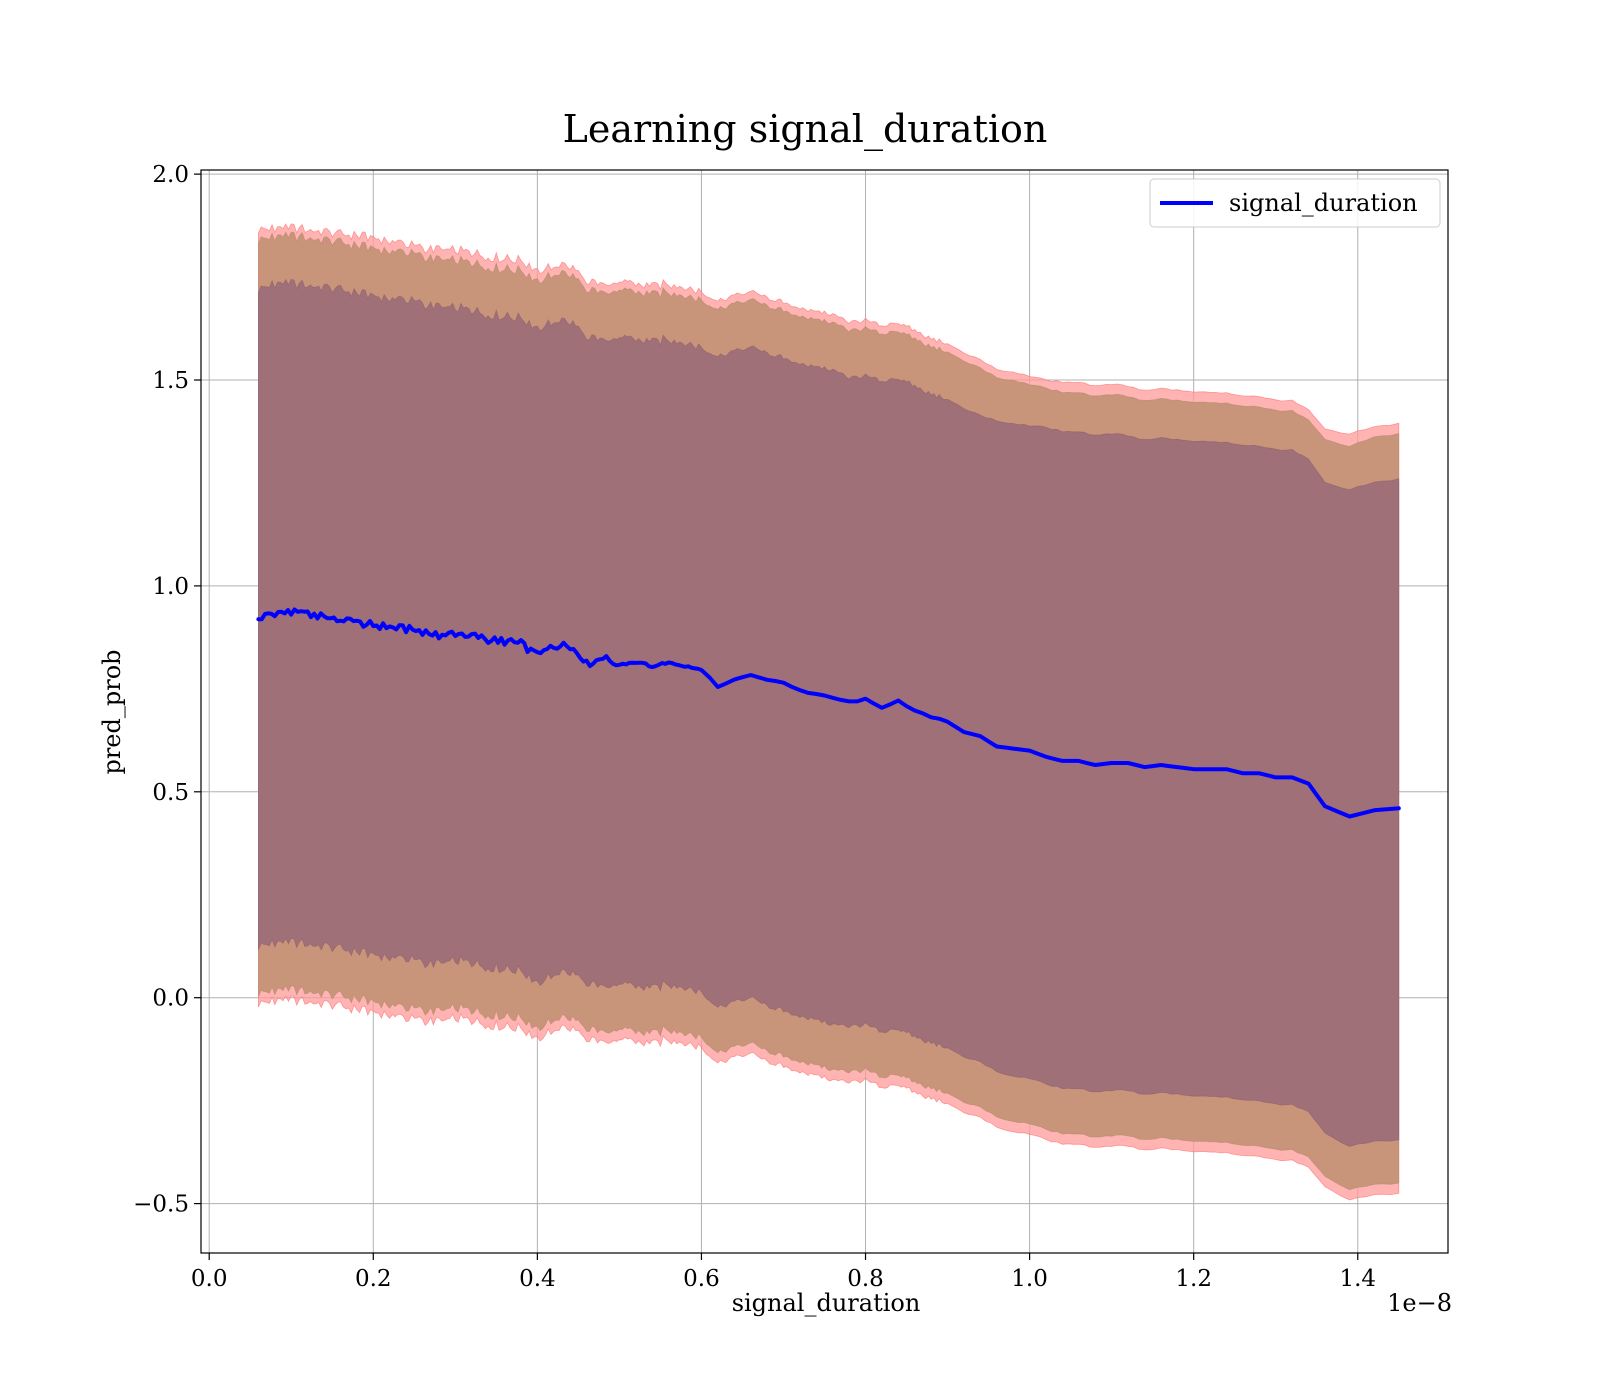 Image resolution: width=1600 pixels, height=1400 pixels. I want to click on y-tick-label: 1.0, so click(170, 587).